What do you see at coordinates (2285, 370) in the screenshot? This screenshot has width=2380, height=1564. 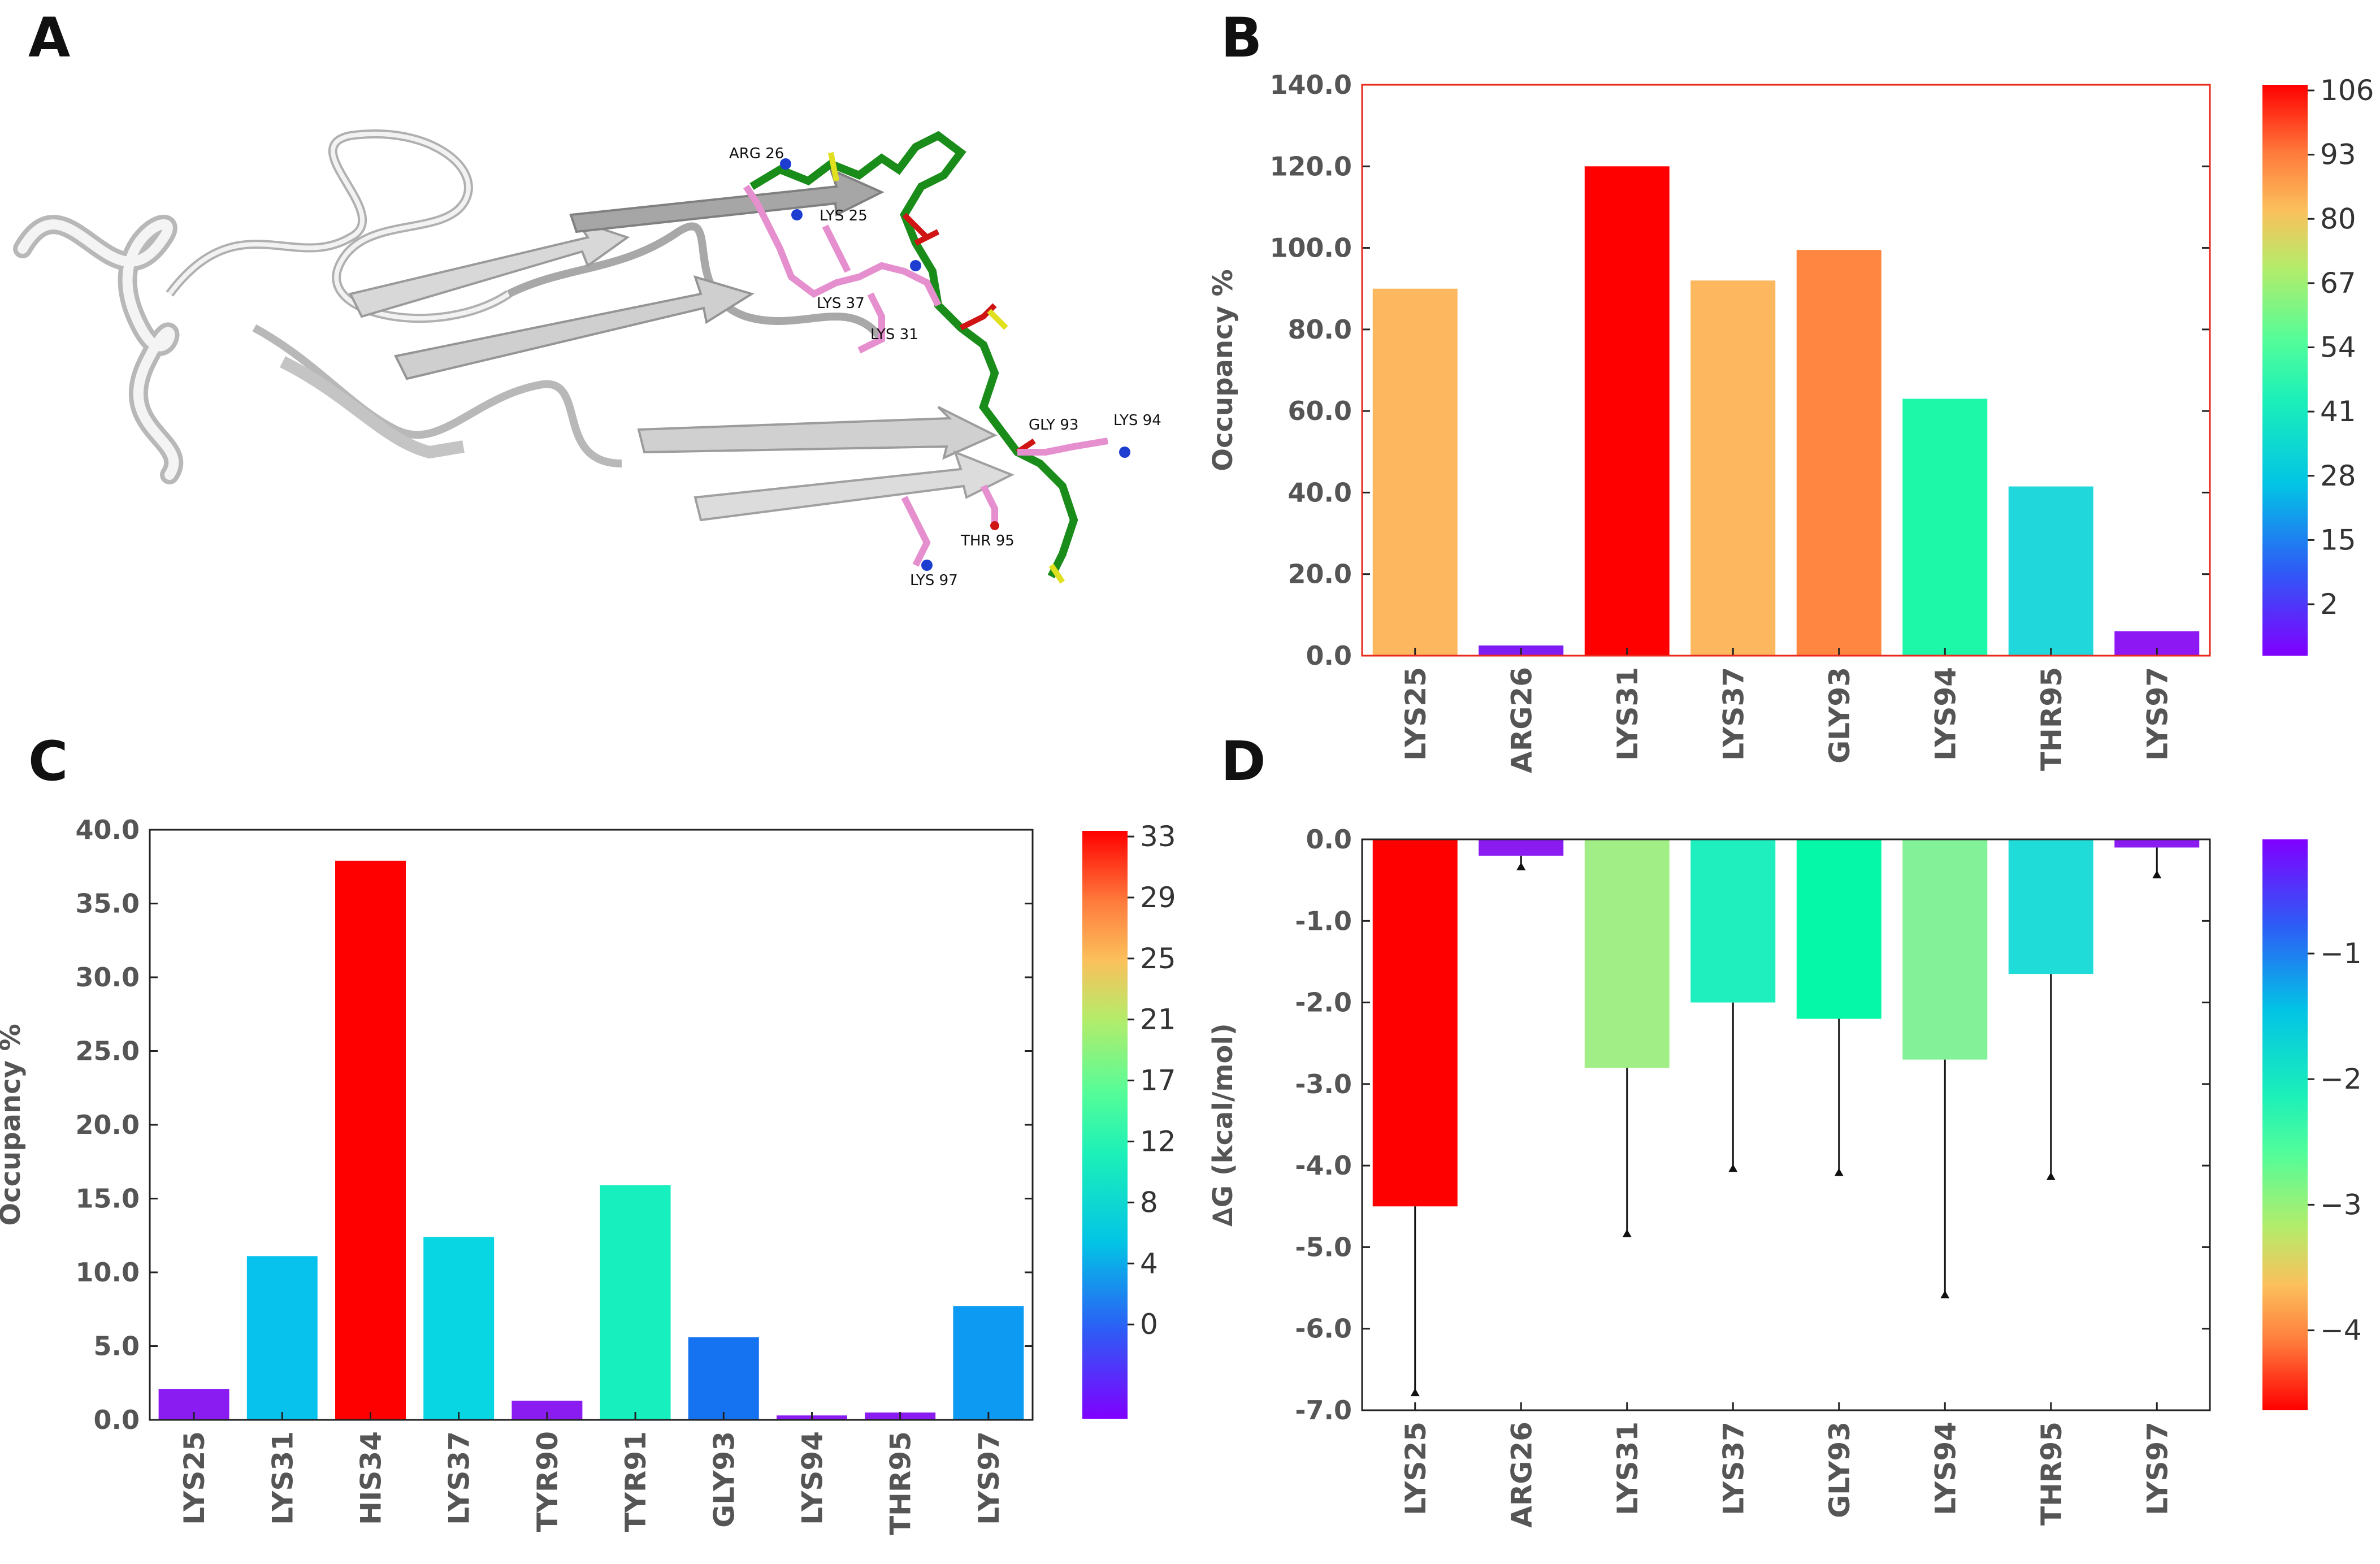 I see `colorbar-b` at bounding box center [2285, 370].